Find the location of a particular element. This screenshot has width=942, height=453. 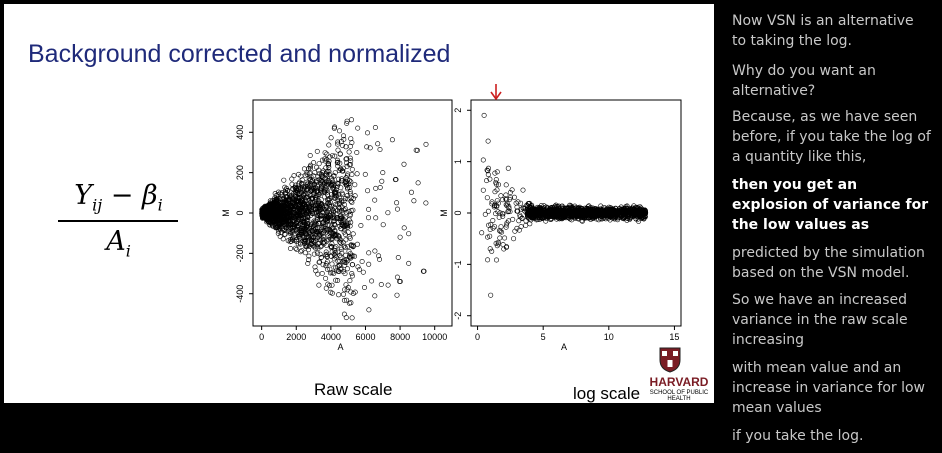

y-tick-label: 0 is located at coordinates (240, 212).